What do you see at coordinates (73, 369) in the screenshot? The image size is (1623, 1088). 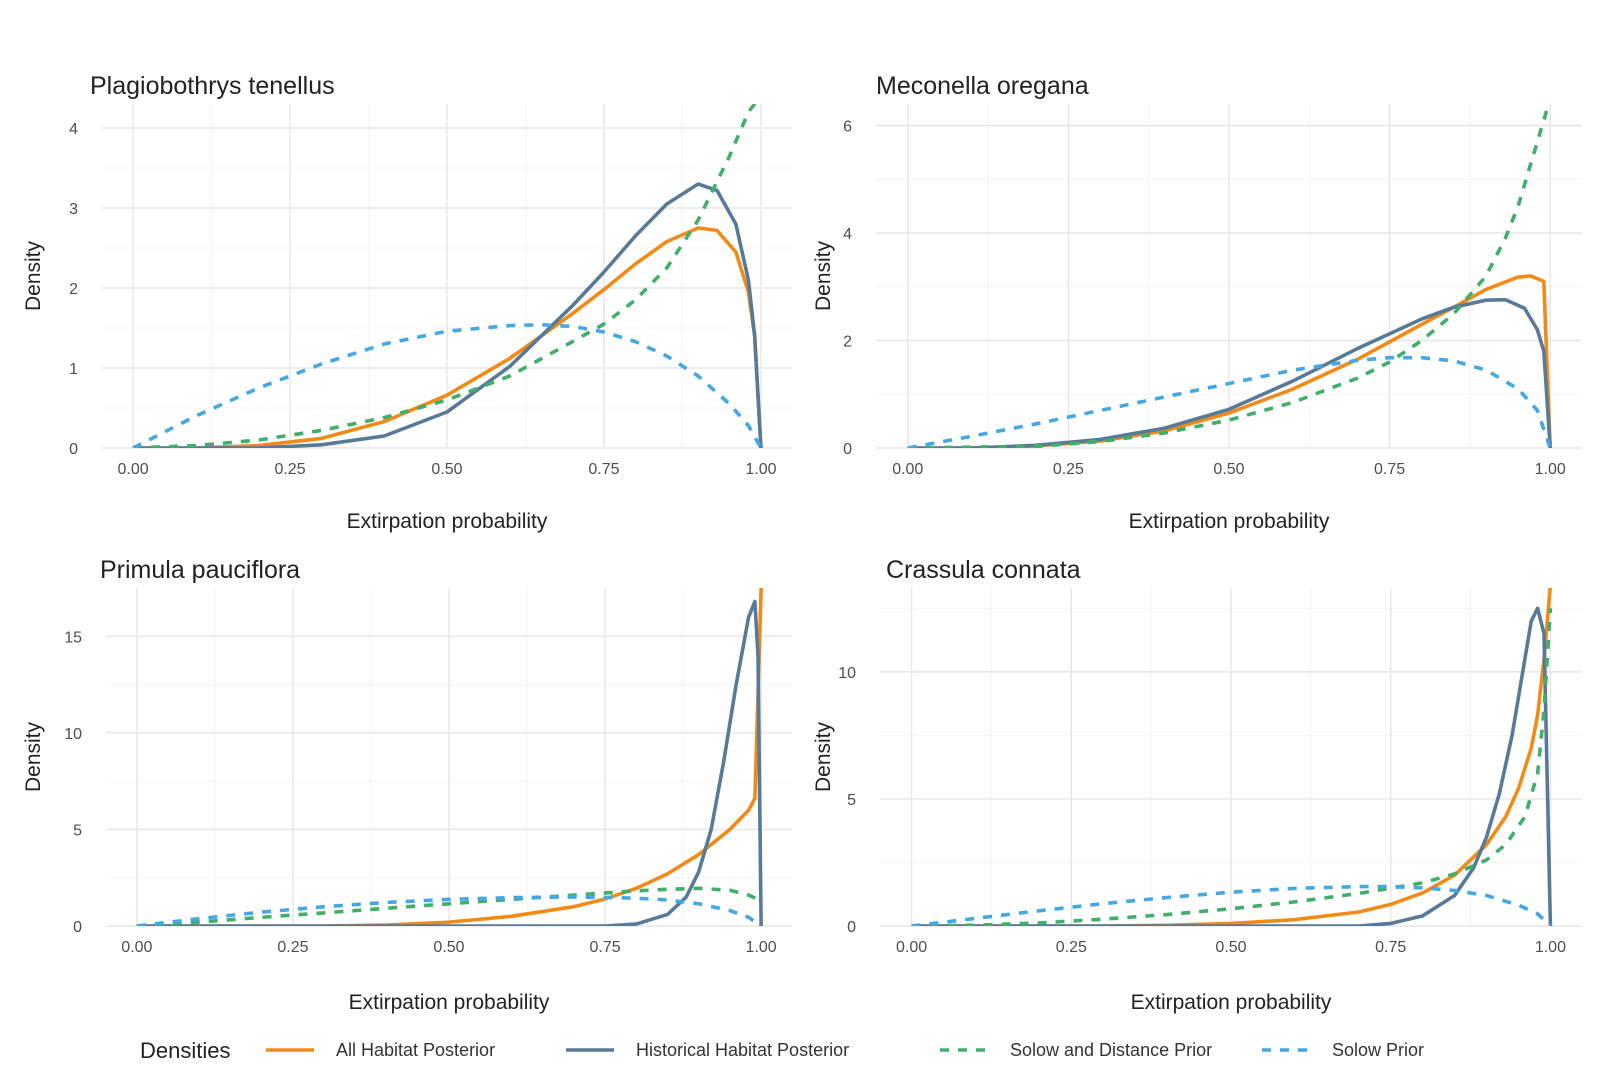 I see `y-tick-label: 1` at bounding box center [73, 369].